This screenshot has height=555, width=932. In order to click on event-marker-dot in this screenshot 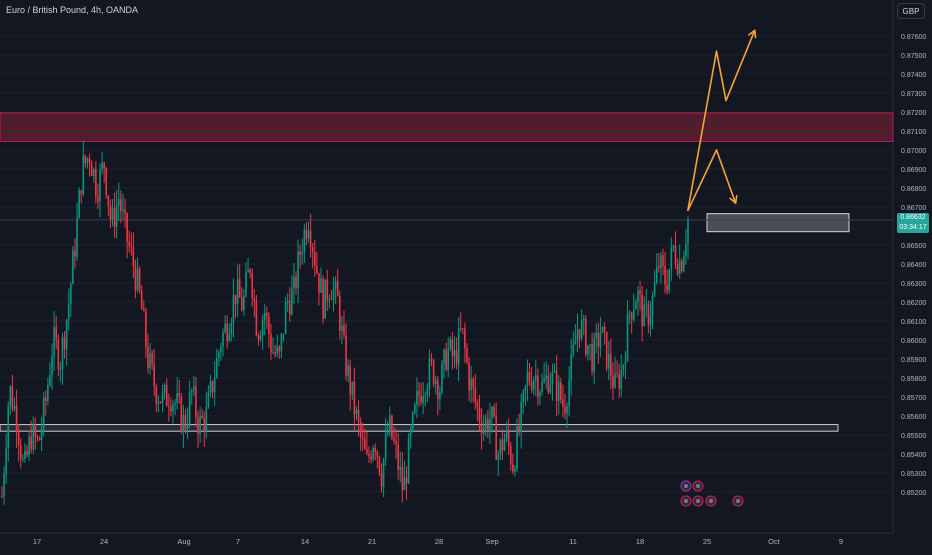, I will do `click(686, 486)`.